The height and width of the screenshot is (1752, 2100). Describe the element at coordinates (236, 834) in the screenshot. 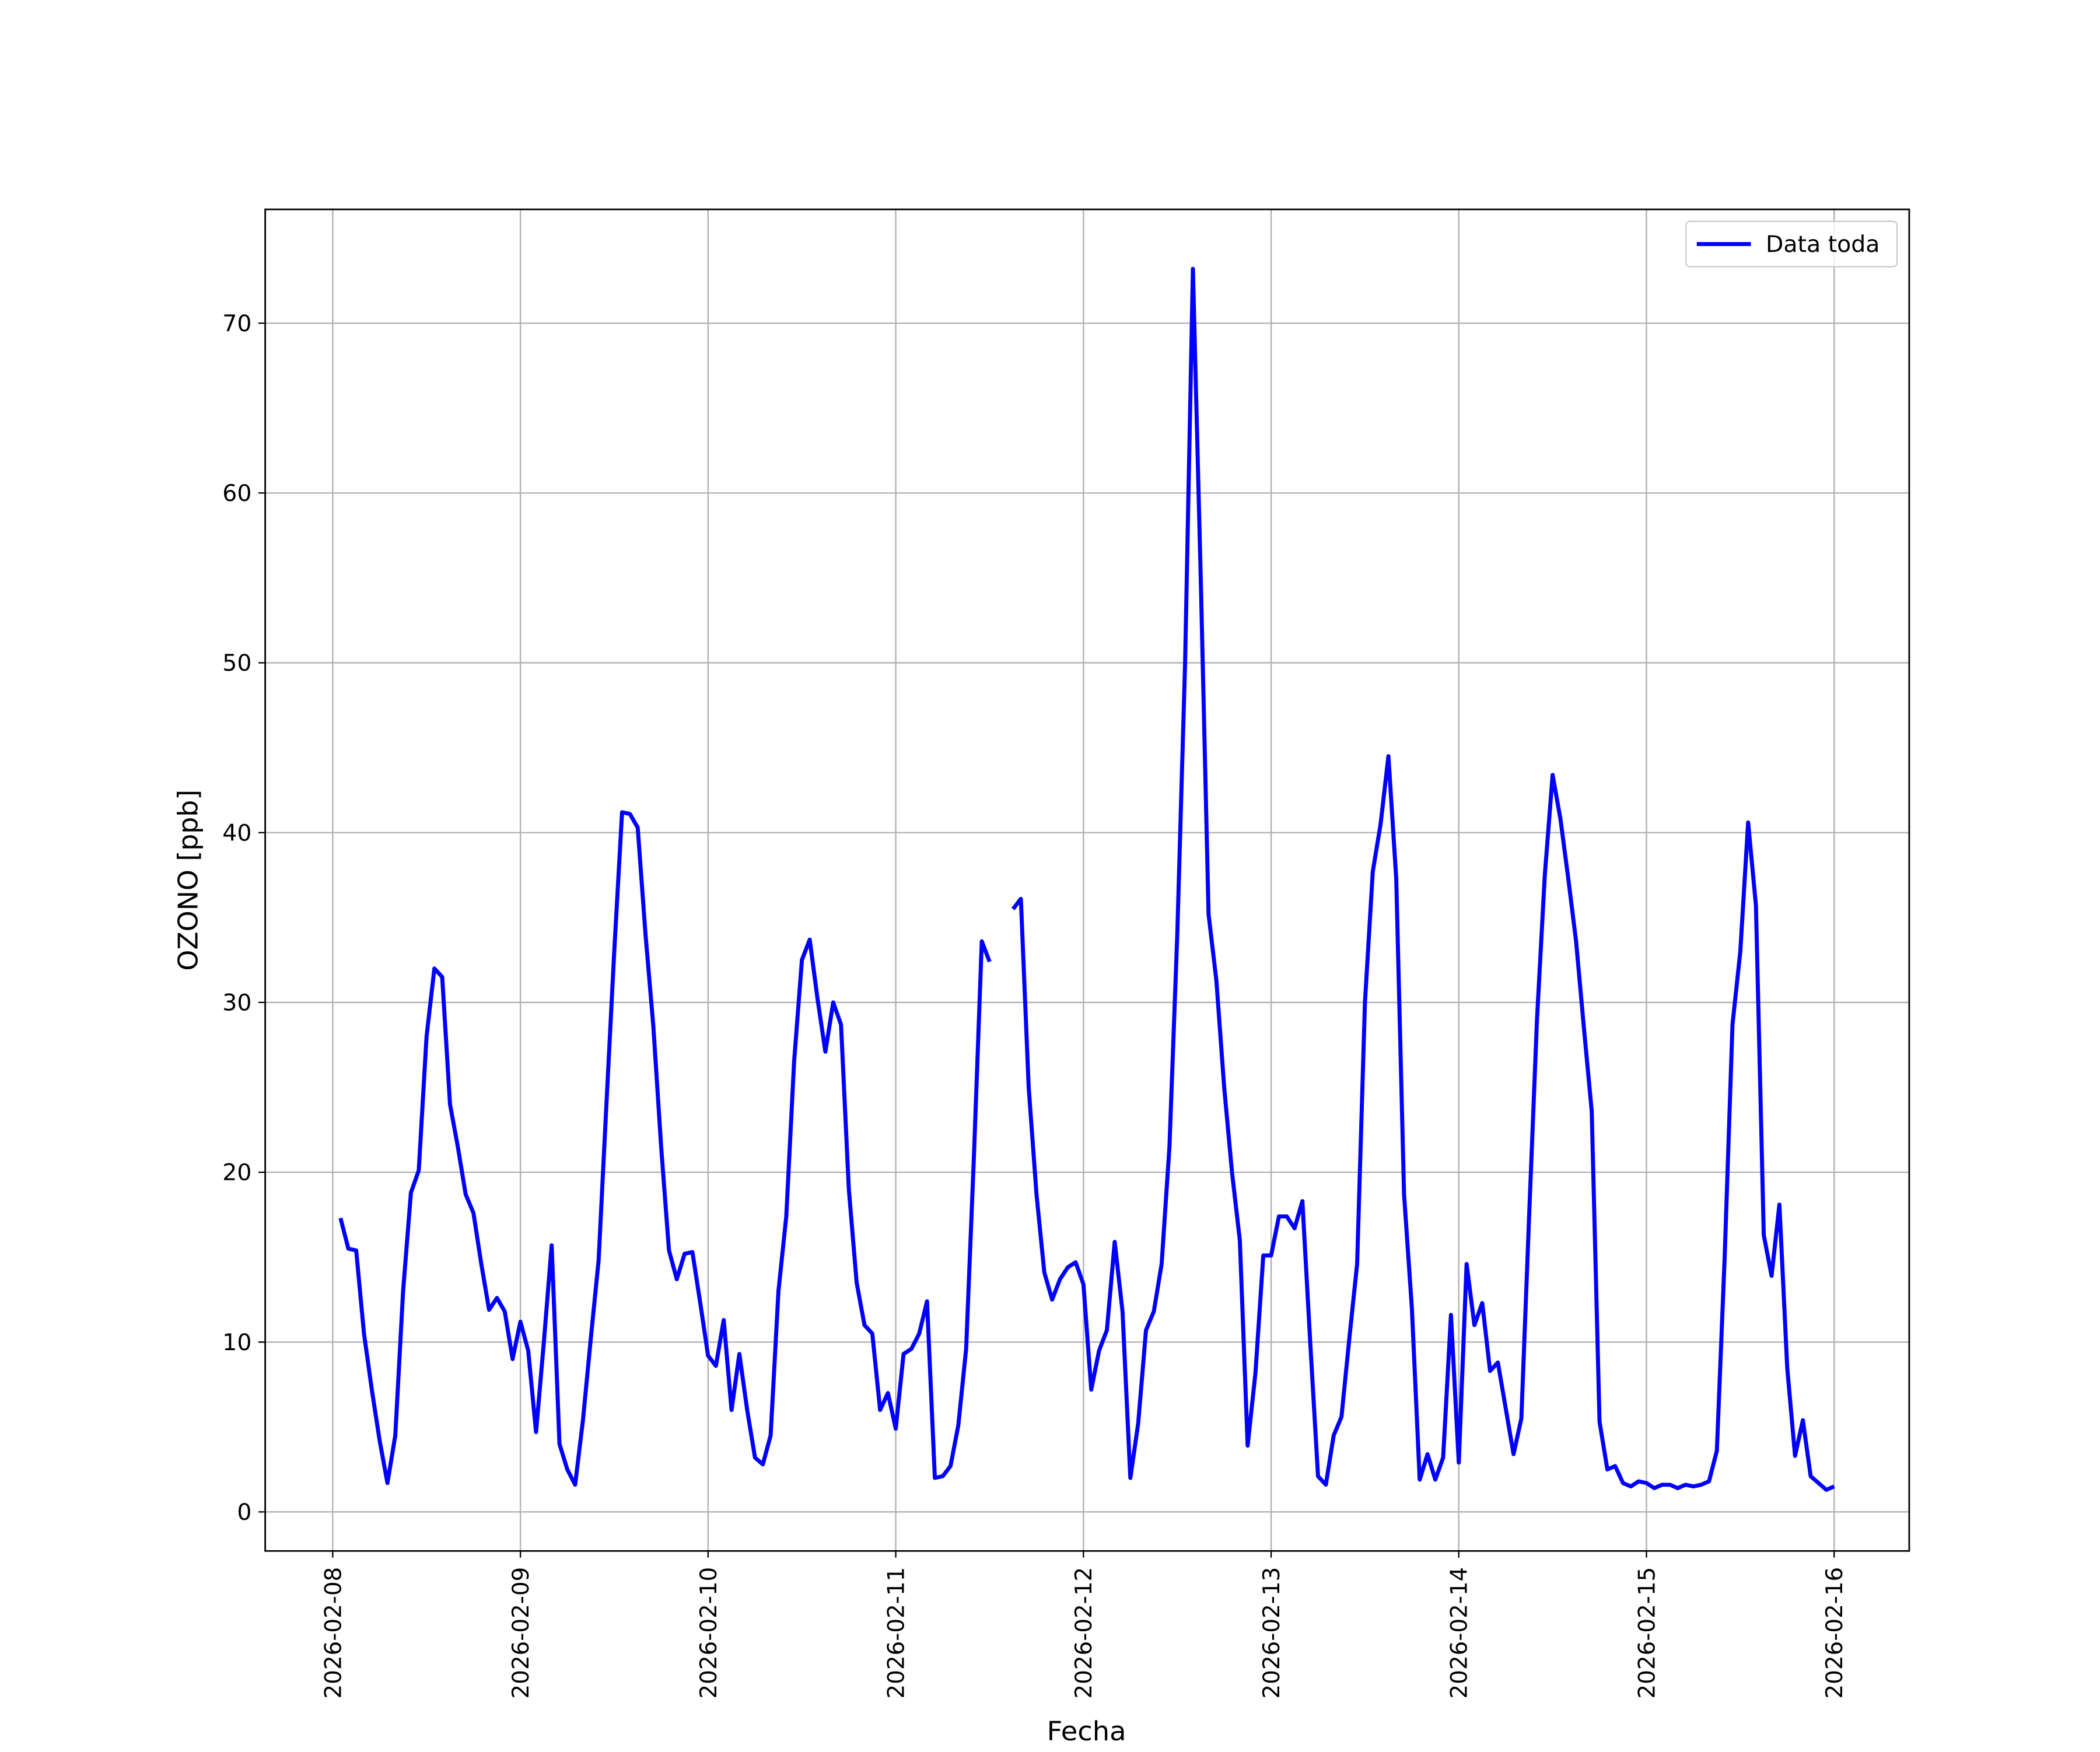

I see `y-tick-label: 40` at that location.